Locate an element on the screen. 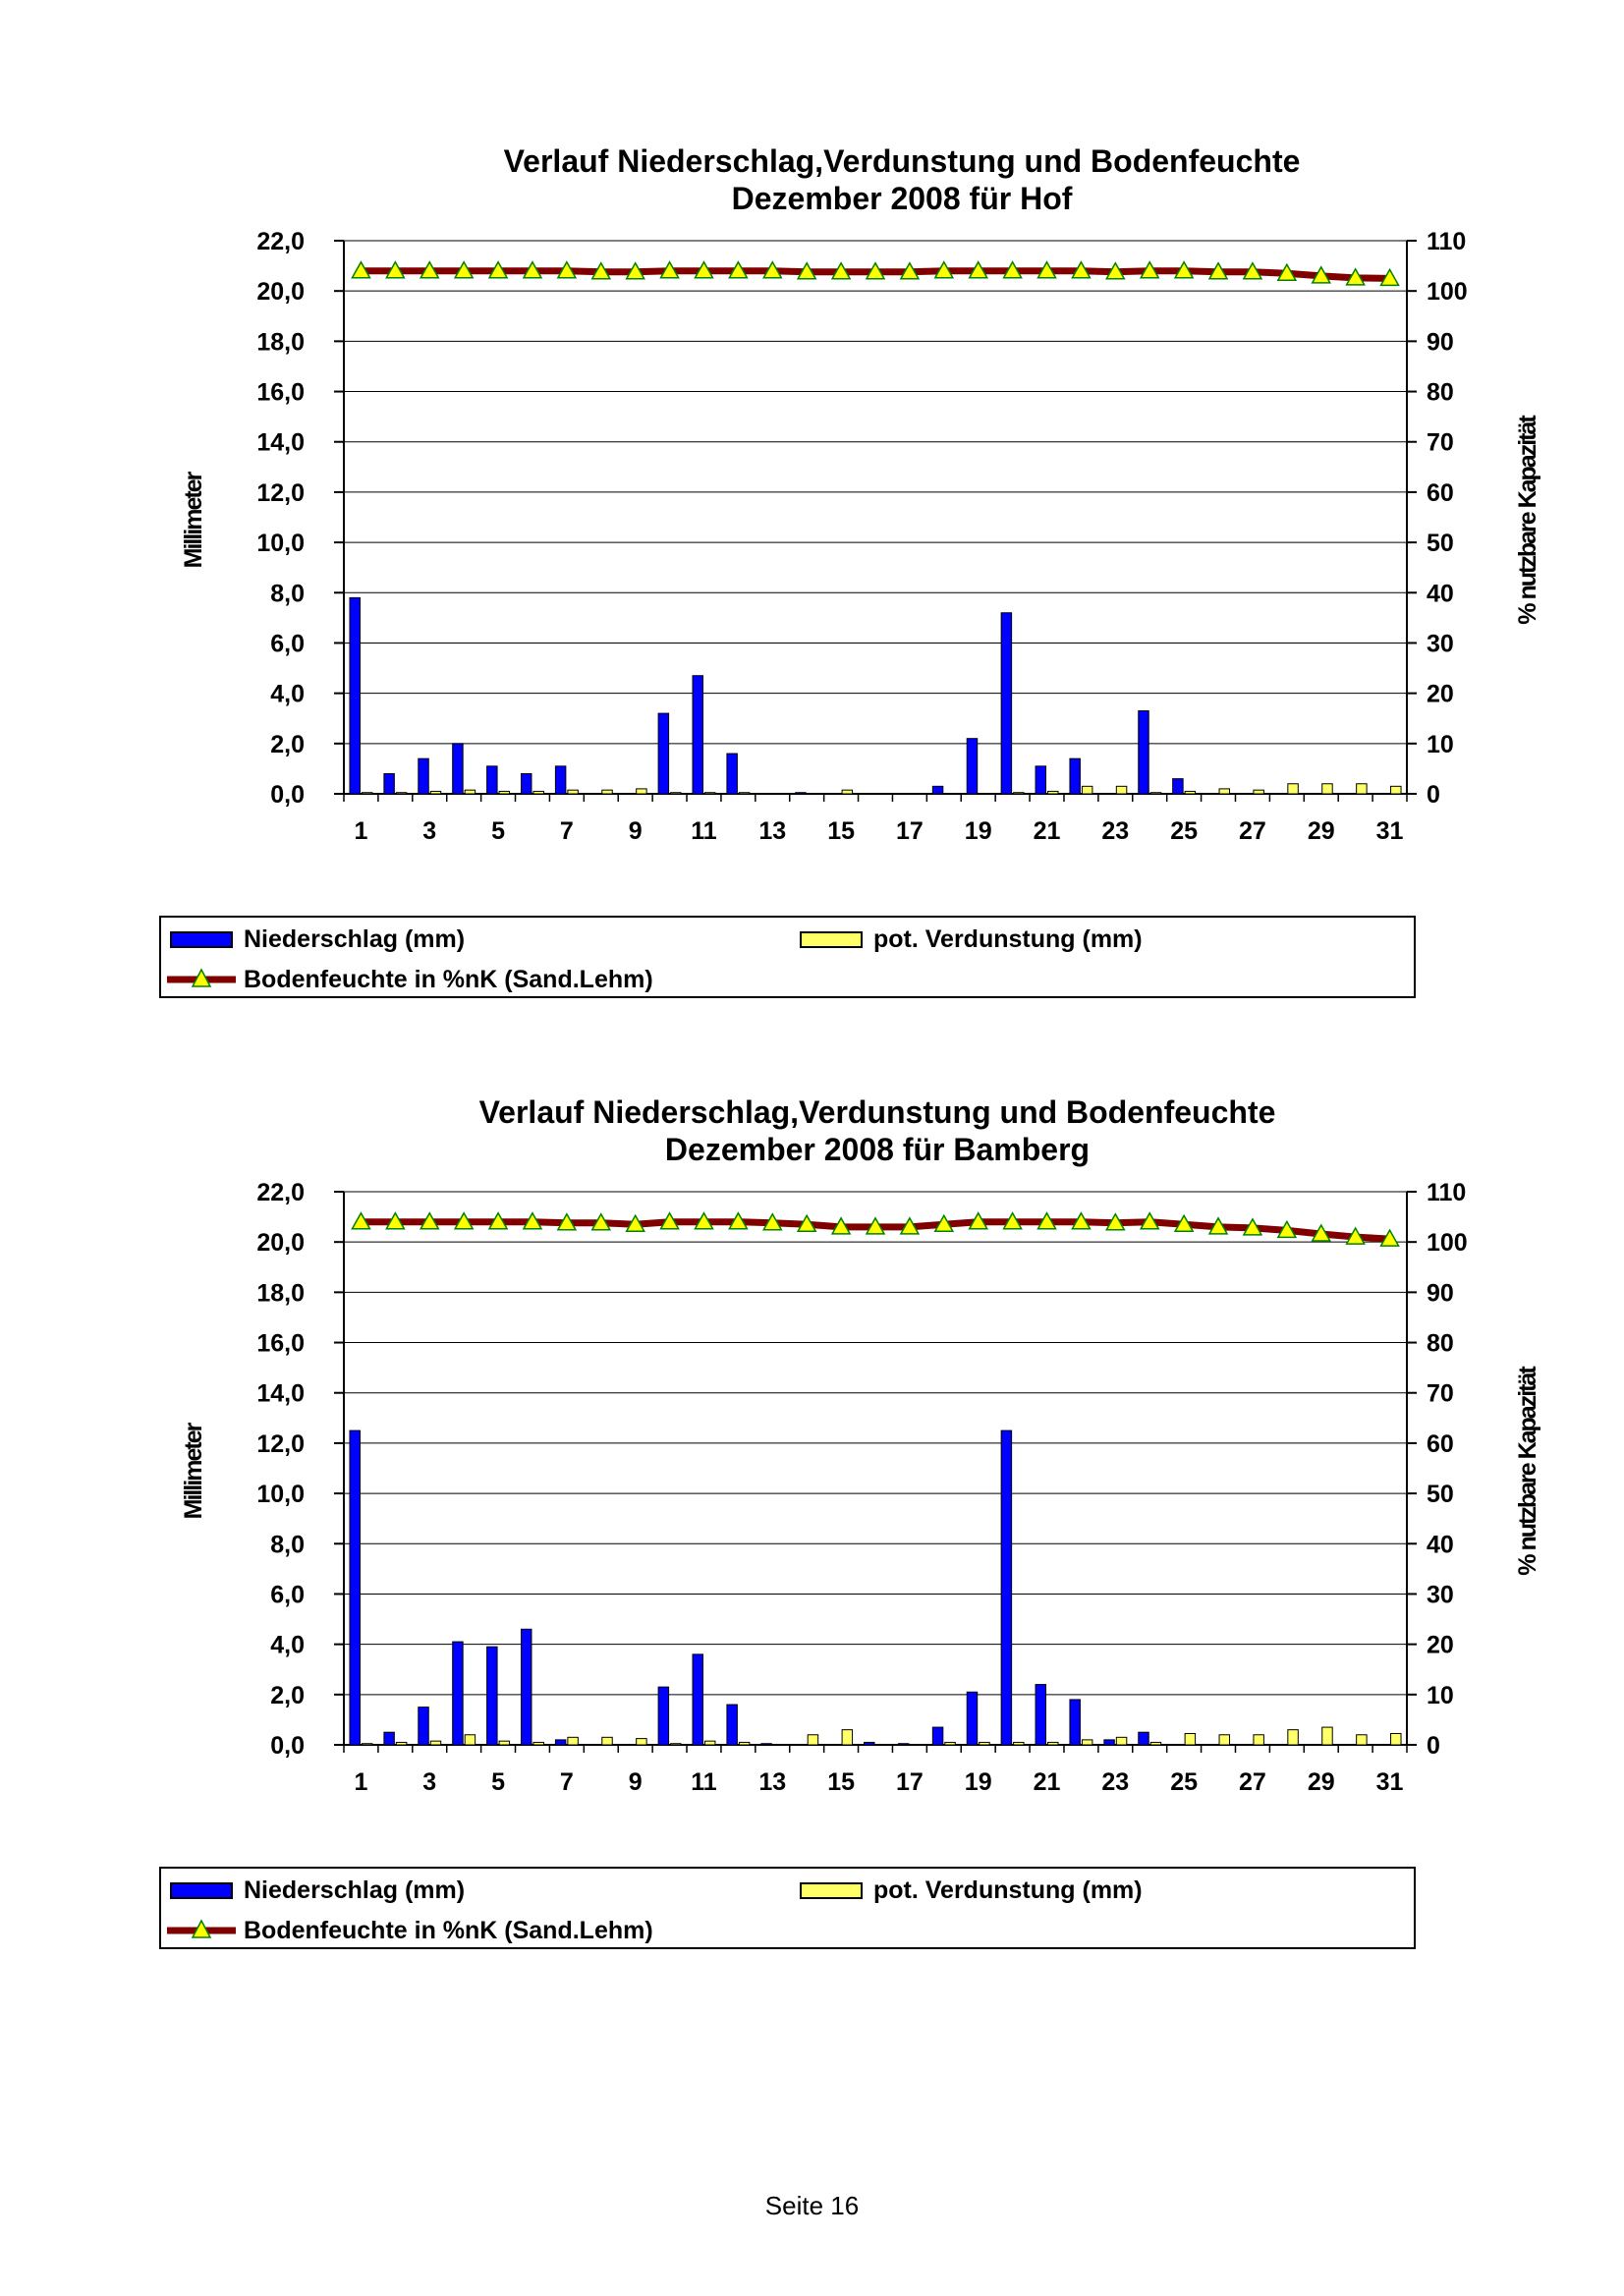  x-tick-label: 19 is located at coordinates (978, 1782).